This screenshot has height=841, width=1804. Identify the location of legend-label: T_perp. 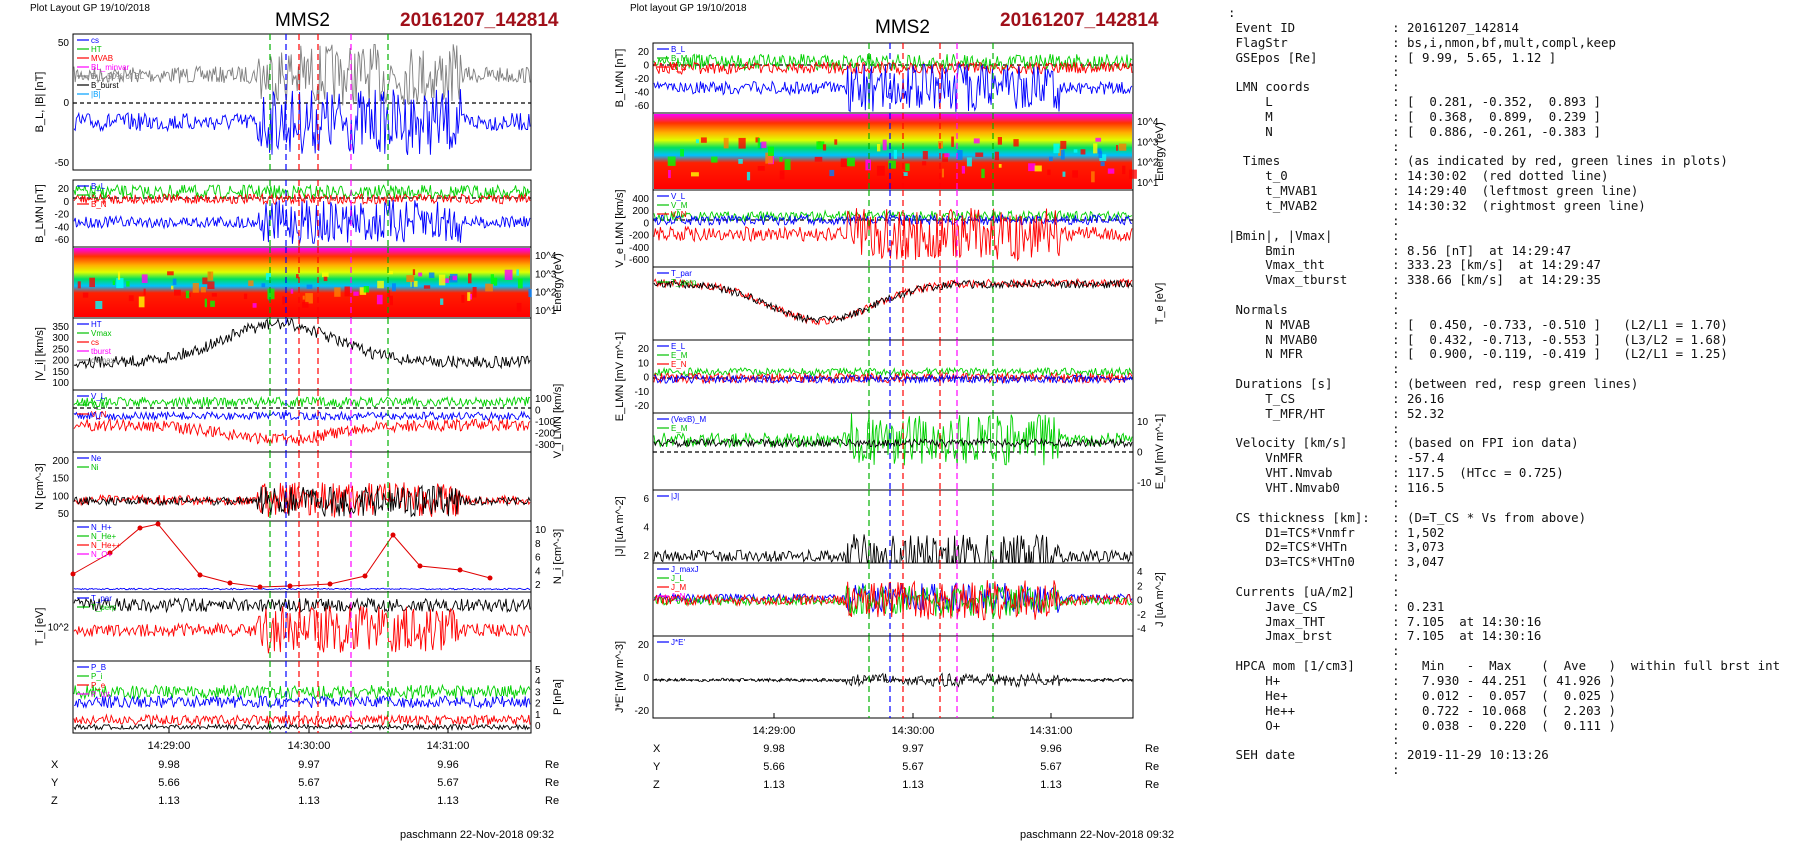
(684, 282).